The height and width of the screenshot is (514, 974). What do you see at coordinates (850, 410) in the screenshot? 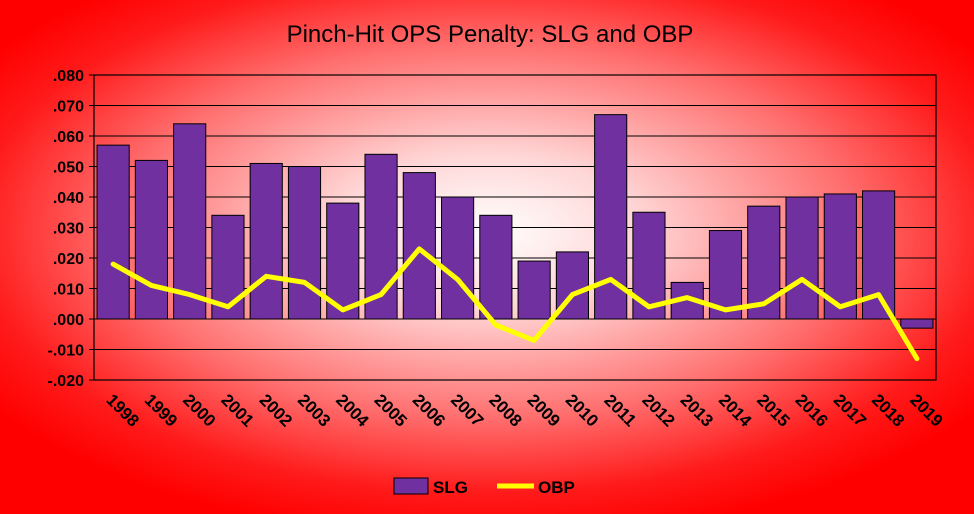
I see `x-tick-label-2017: 2017` at bounding box center [850, 410].